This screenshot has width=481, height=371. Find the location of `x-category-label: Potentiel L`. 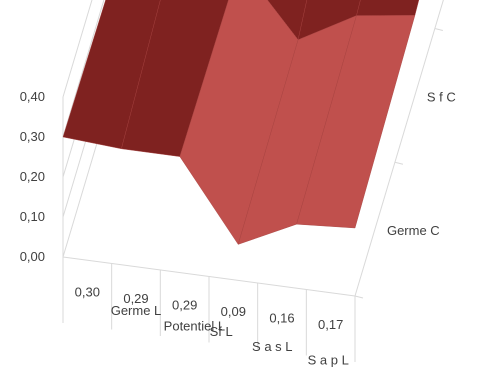

x-category-label: Potentiel L is located at coordinates (194, 326).